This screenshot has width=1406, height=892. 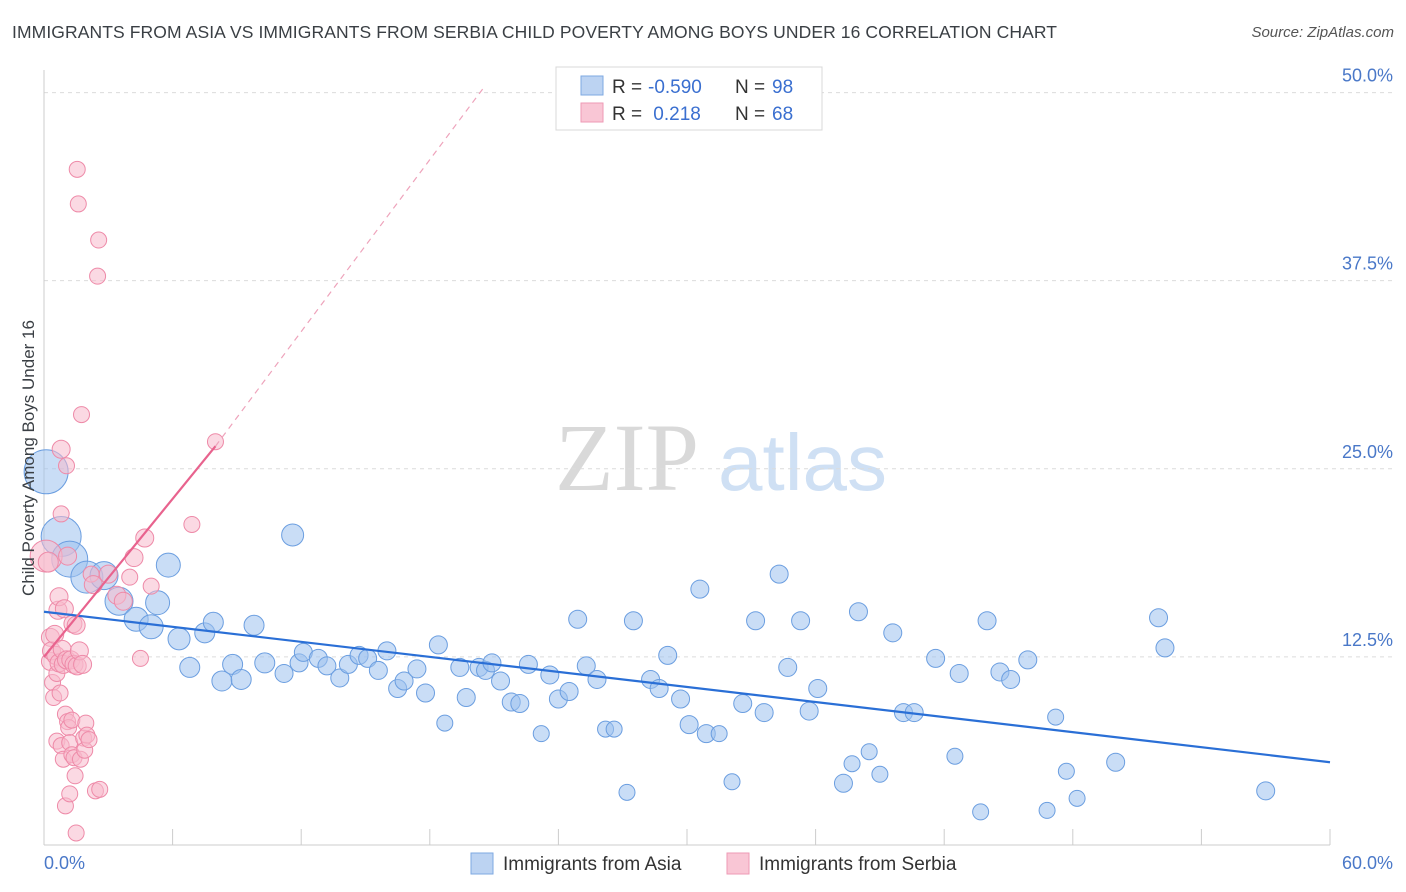 I want to click on legend-swatch-serbia, so click(x=592, y=112).